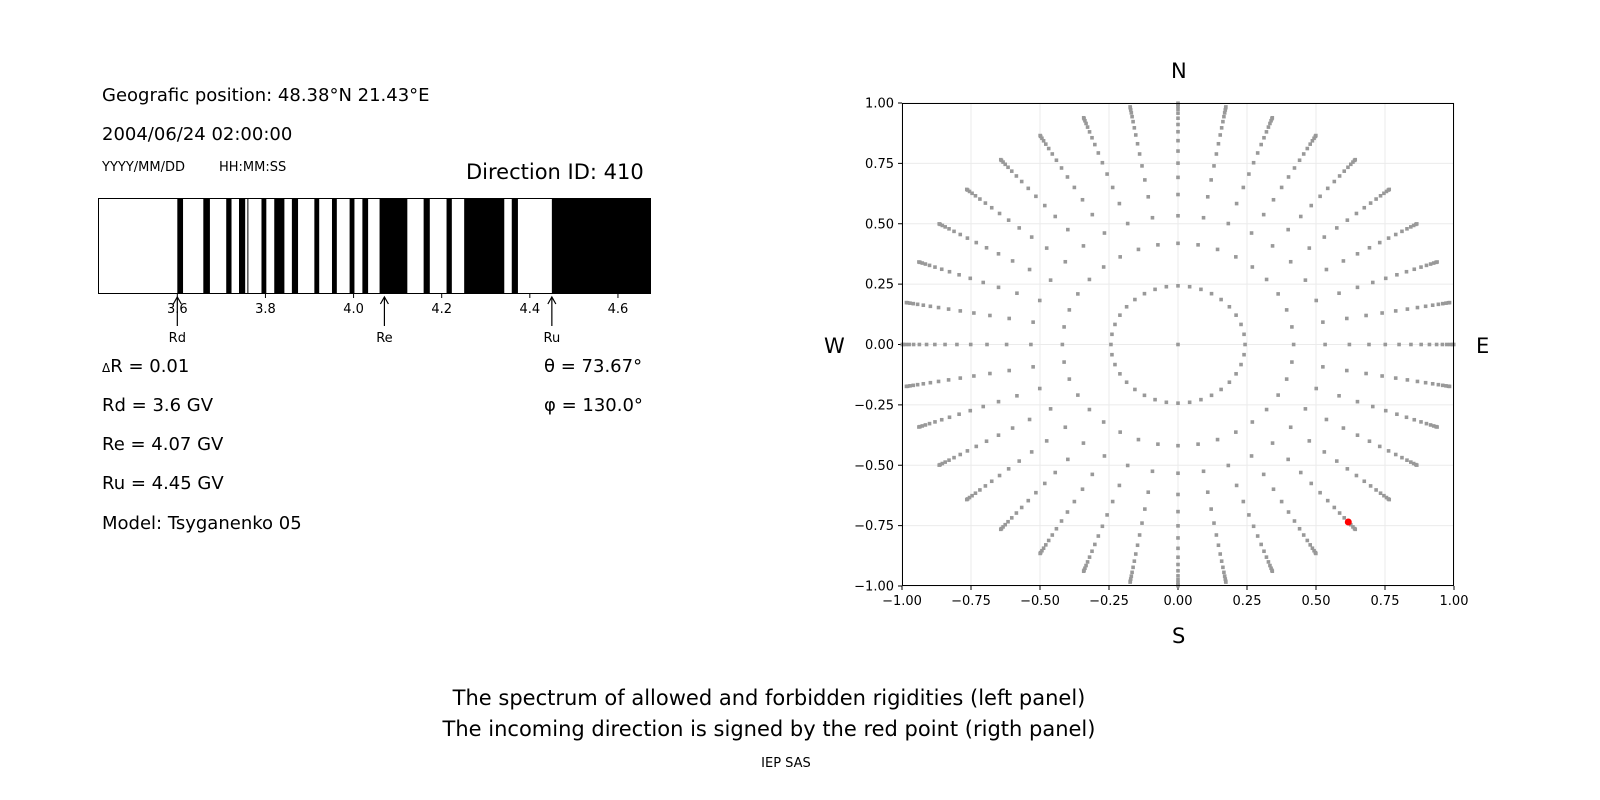 This screenshot has width=1600, height=800. Describe the element at coordinates (1454, 601) in the screenshot. I see `x-tick-label: 1.00` at that location.